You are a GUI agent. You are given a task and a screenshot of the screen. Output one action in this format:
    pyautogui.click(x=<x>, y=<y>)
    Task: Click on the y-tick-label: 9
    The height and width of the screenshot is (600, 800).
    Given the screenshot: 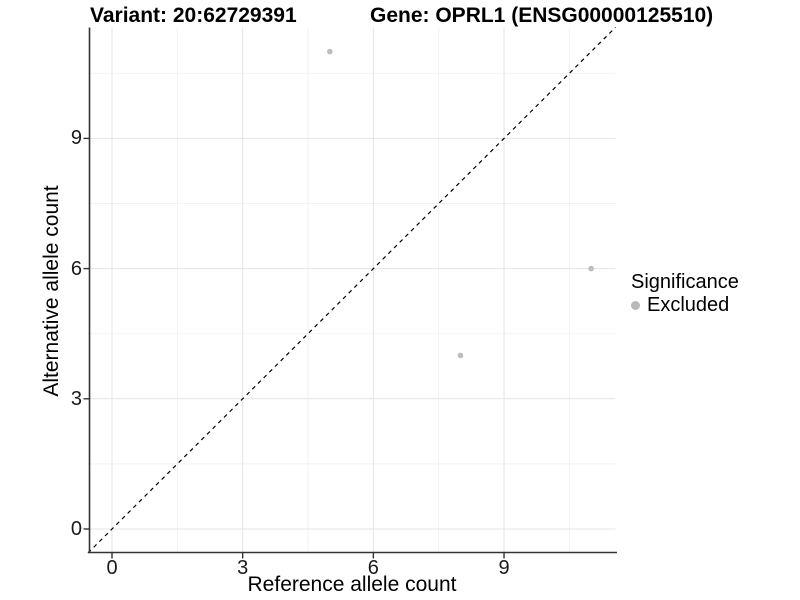 What is the action you would take?
    pyautogui.click(x=76, y=138)
    